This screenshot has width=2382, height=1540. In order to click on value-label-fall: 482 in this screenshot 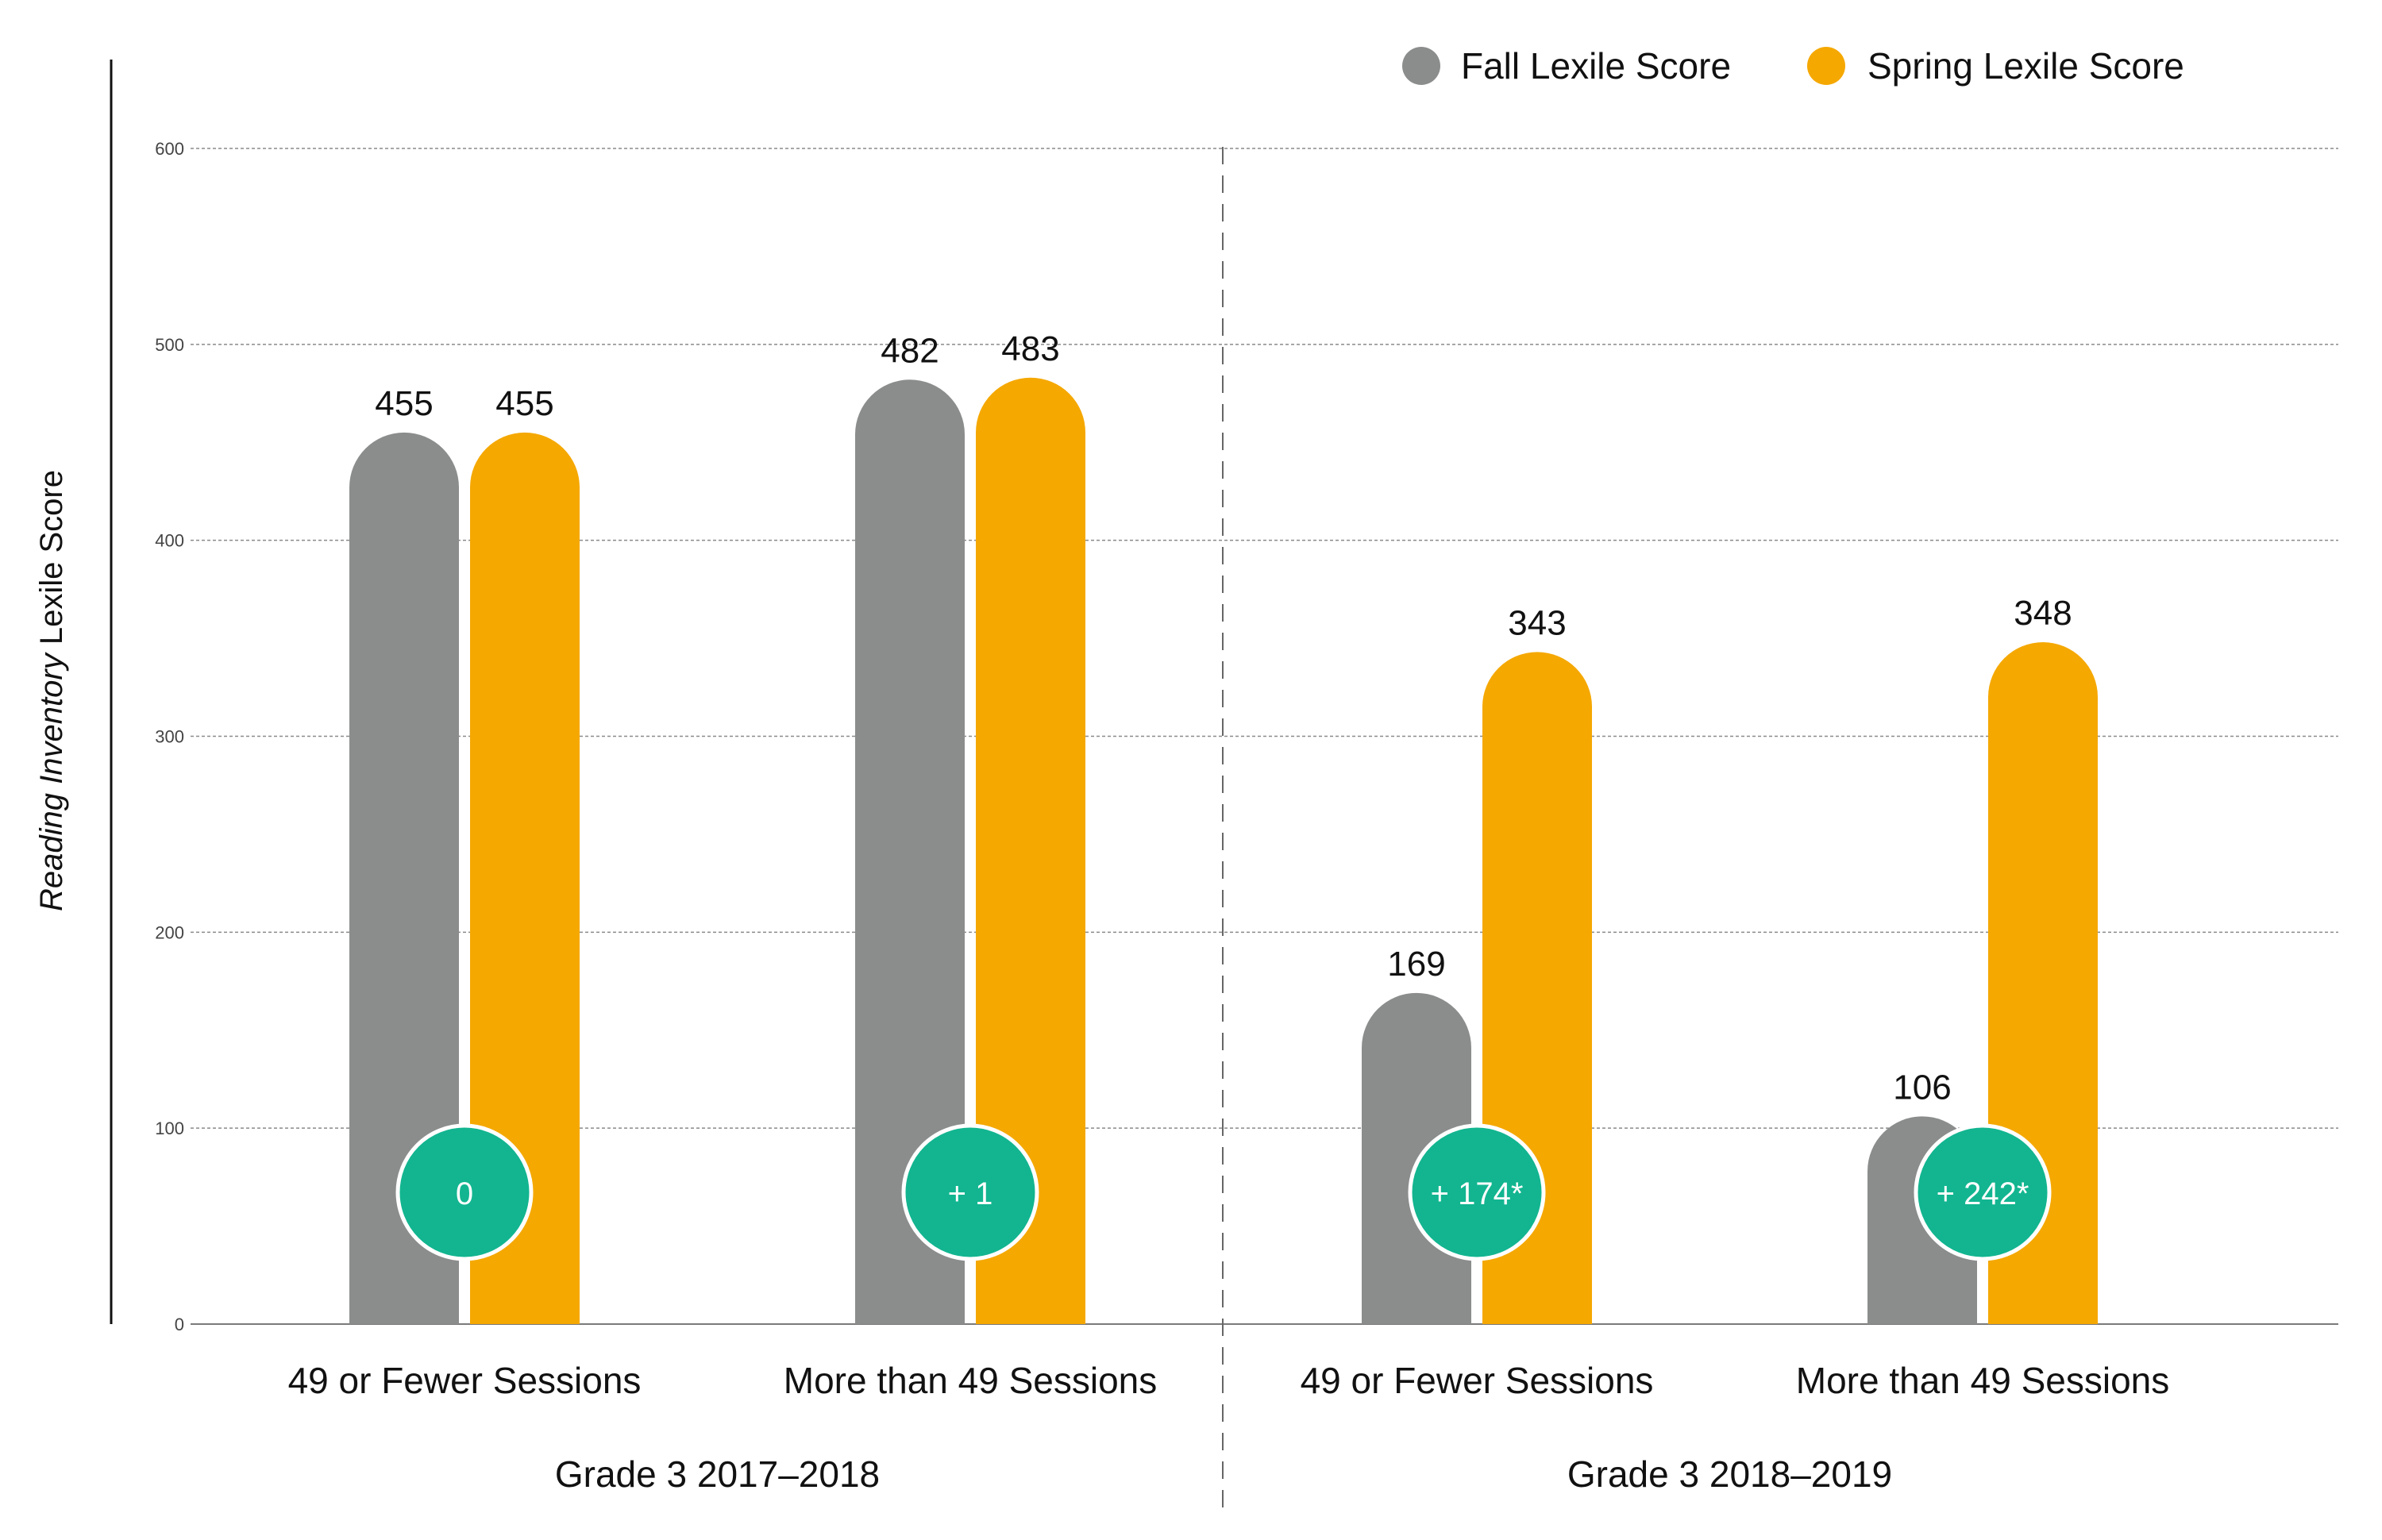, I will do `click(910, 350)`.